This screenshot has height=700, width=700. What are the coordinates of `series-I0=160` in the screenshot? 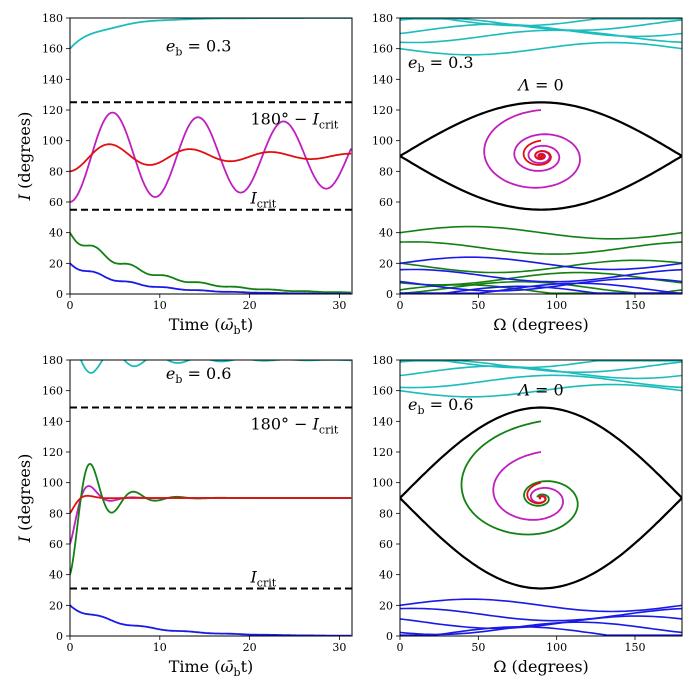 It's located at (211, 34).